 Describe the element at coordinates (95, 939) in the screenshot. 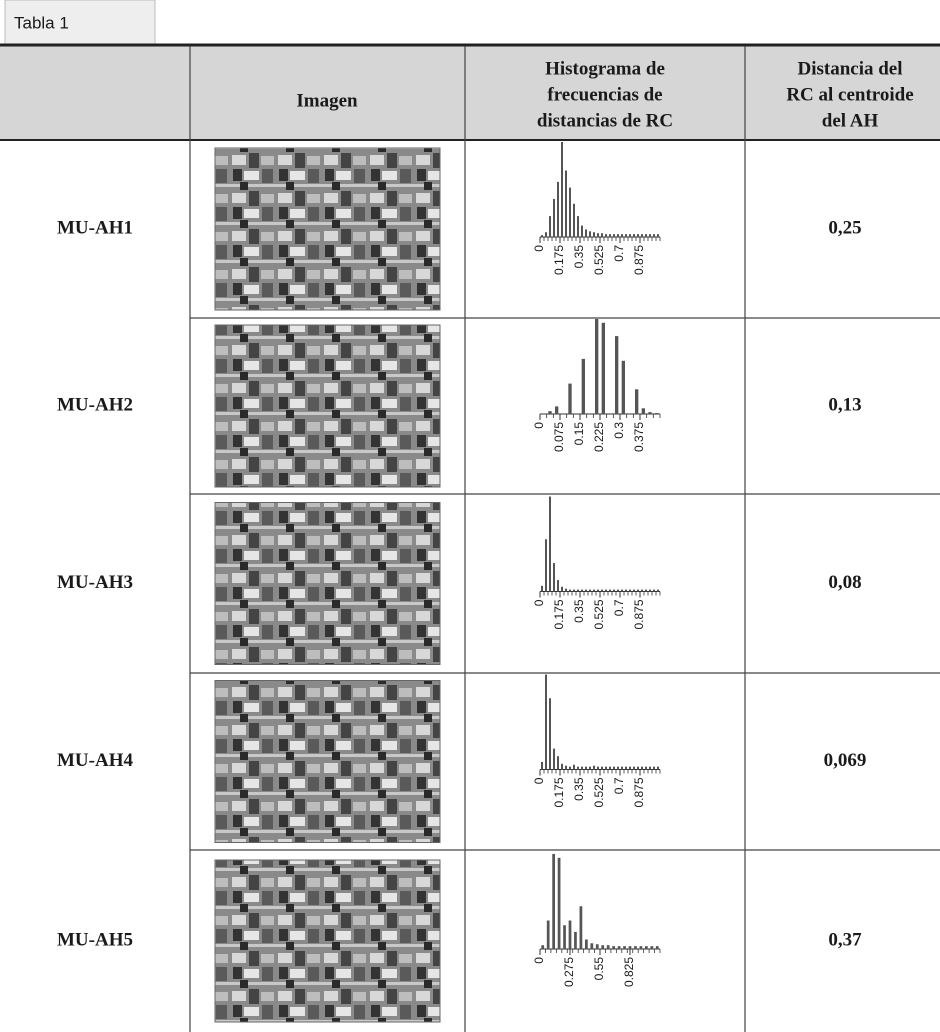

I see `row-label: MU-AH5` at that location.